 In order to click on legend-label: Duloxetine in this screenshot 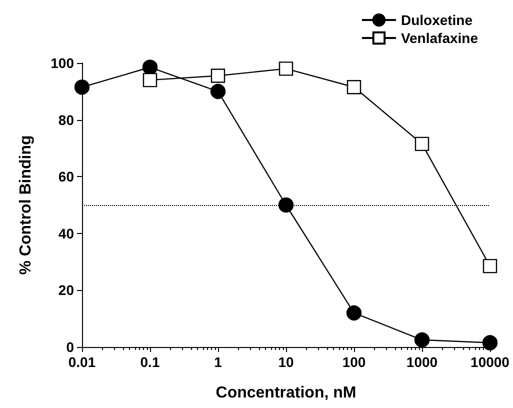, I will do `click(436, 20)`.